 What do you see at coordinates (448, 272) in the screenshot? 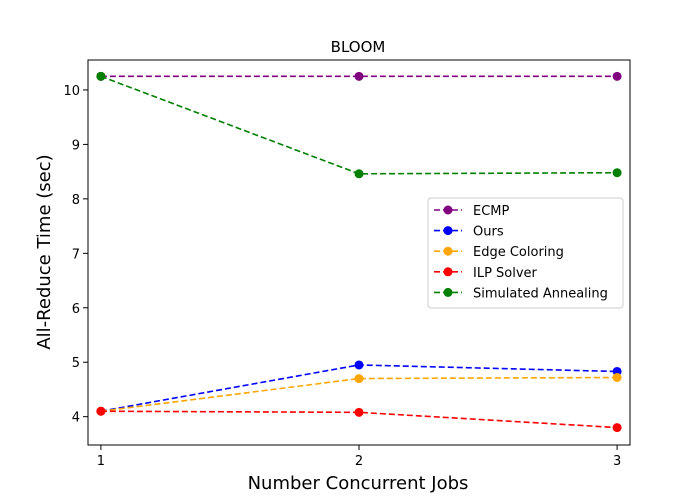
I see `legend-marker-ilp-solver` at bounding box center [448, 272].